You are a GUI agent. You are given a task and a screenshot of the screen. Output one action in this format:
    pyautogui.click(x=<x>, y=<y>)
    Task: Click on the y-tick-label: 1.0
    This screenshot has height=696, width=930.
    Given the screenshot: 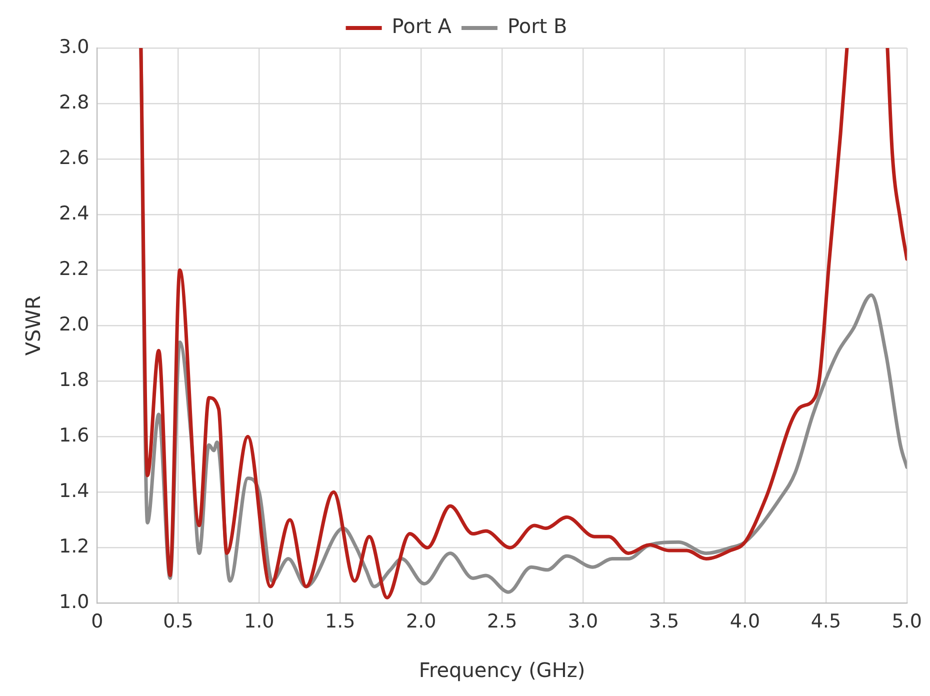 What is the action you would take?
    pyautogui.click(x=74, y=602)
    